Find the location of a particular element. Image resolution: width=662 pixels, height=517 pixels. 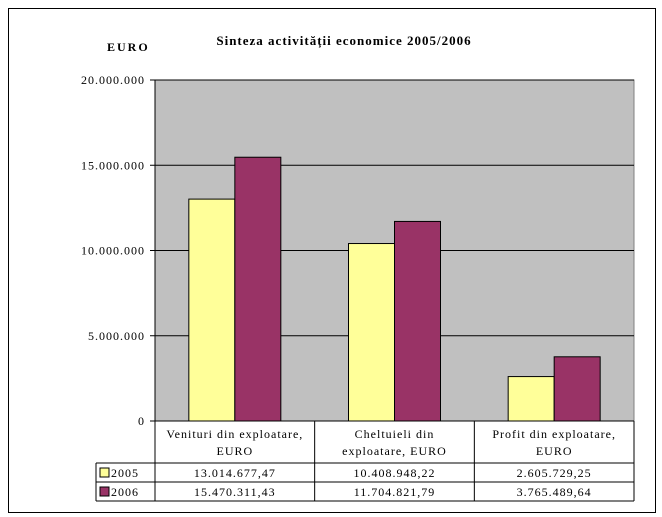

data-label: 11.704.821,79 is located at coordinates (395, 492).